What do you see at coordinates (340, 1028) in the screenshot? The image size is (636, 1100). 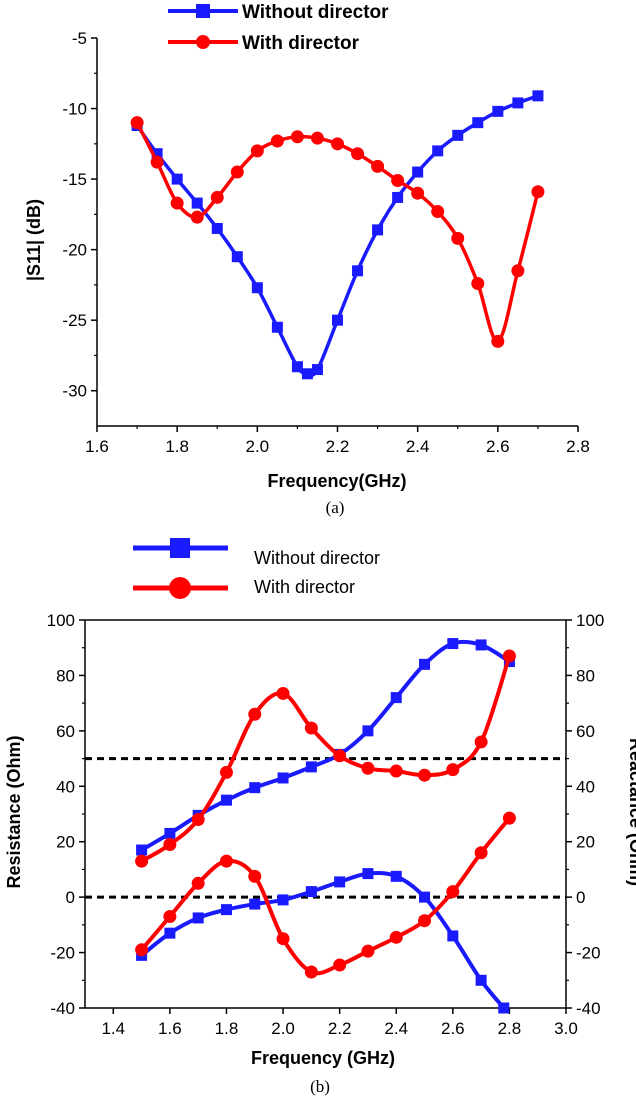 I see `panel-b-x-tick-label: 2.2` at bounding box center [340, 1028].